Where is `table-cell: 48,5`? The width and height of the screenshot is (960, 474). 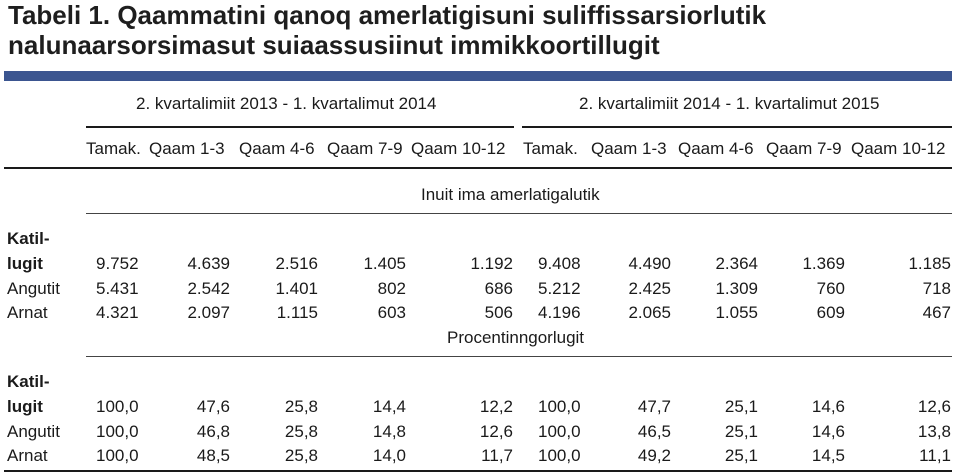 table-cell: 48,5 is located at coordinates (213, 455).